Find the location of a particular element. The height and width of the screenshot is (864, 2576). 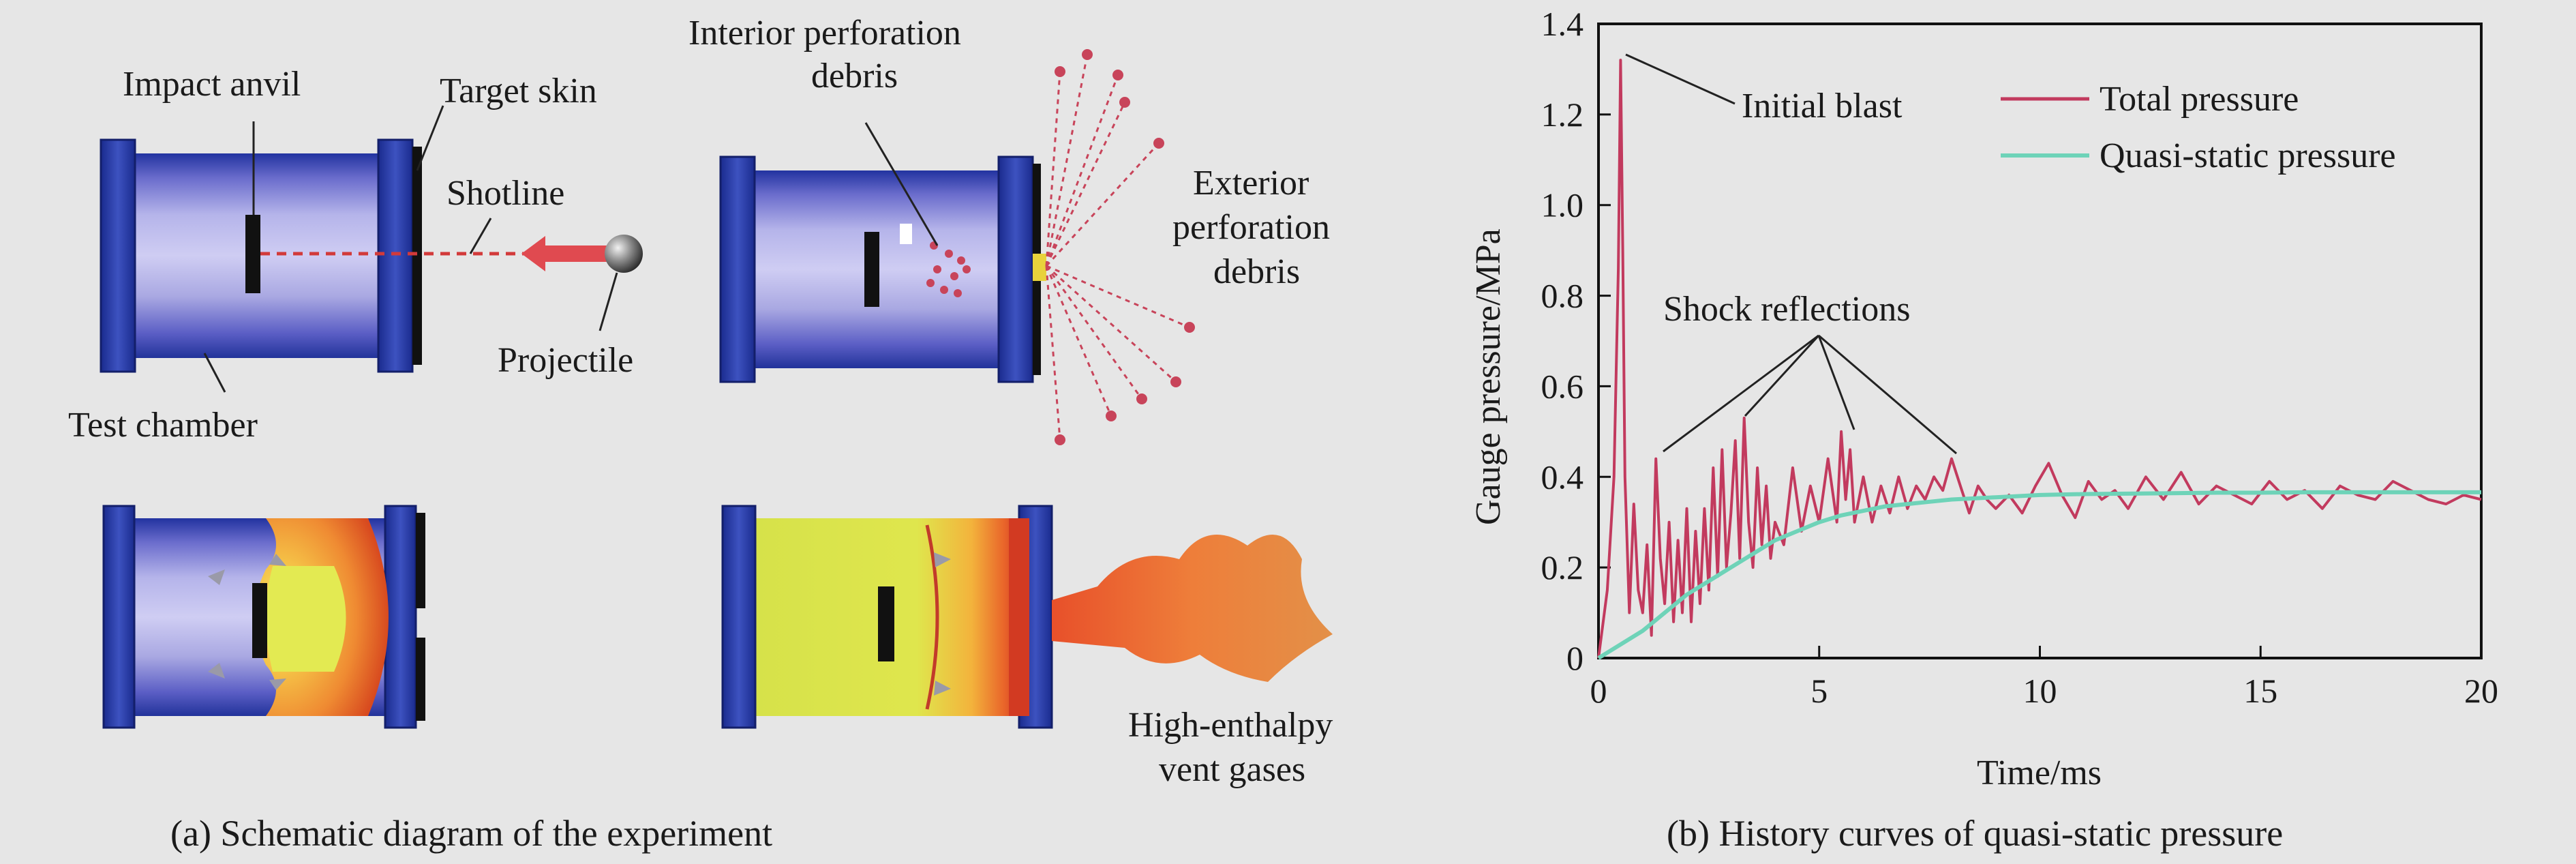

y-tick-label: 1.2 is located at coordinates (1562, 114).